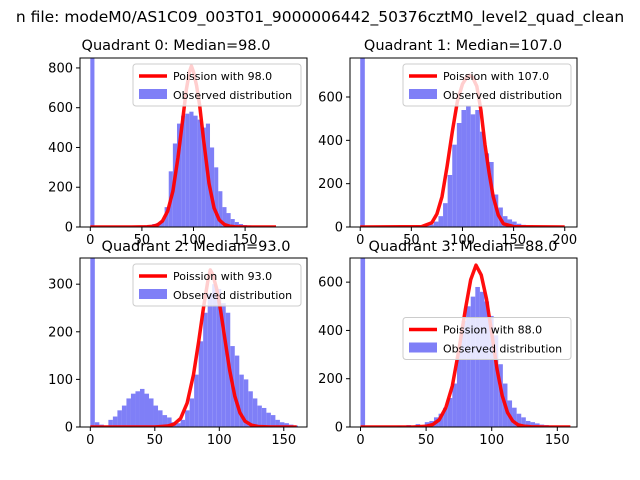 This screenshot has width=640, height=480. What do you see at coordinates (60, 285) in the screenshot?
I see `y-tick-label: 300` at bounding box center [60, 285].